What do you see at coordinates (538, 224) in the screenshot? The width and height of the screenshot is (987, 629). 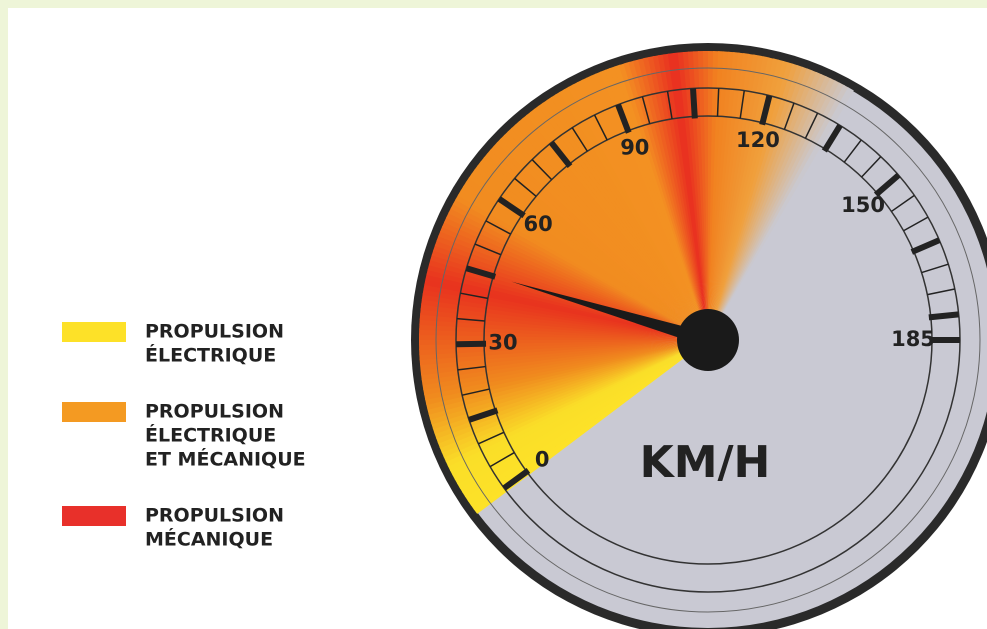 I see `scale-label: 60` at bounding box center [538, 224].